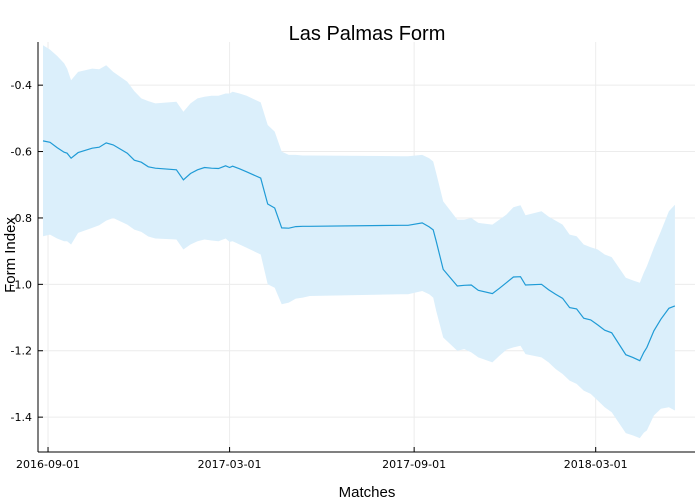 The image size is (700, 500). Describe the element at coordinates (367, 34) in the screenshot. I see `chart-title: Las Palmas Form` at that location.